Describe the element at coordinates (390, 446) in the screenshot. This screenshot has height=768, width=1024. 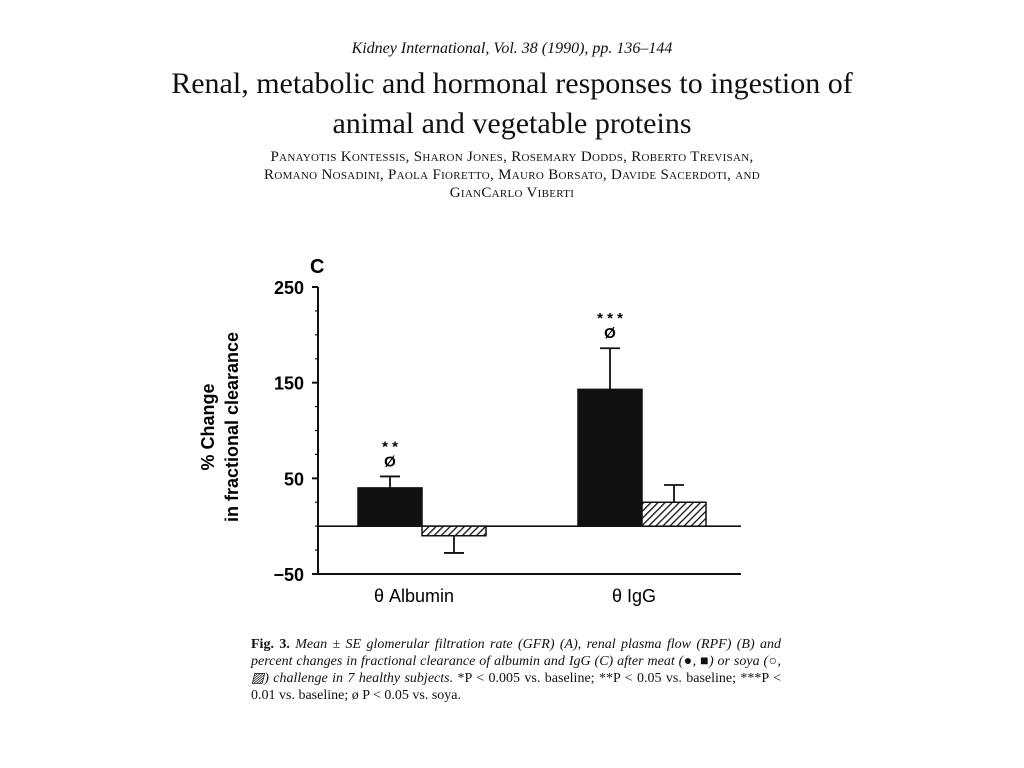
I see `significance-annotation: * *` at that location.